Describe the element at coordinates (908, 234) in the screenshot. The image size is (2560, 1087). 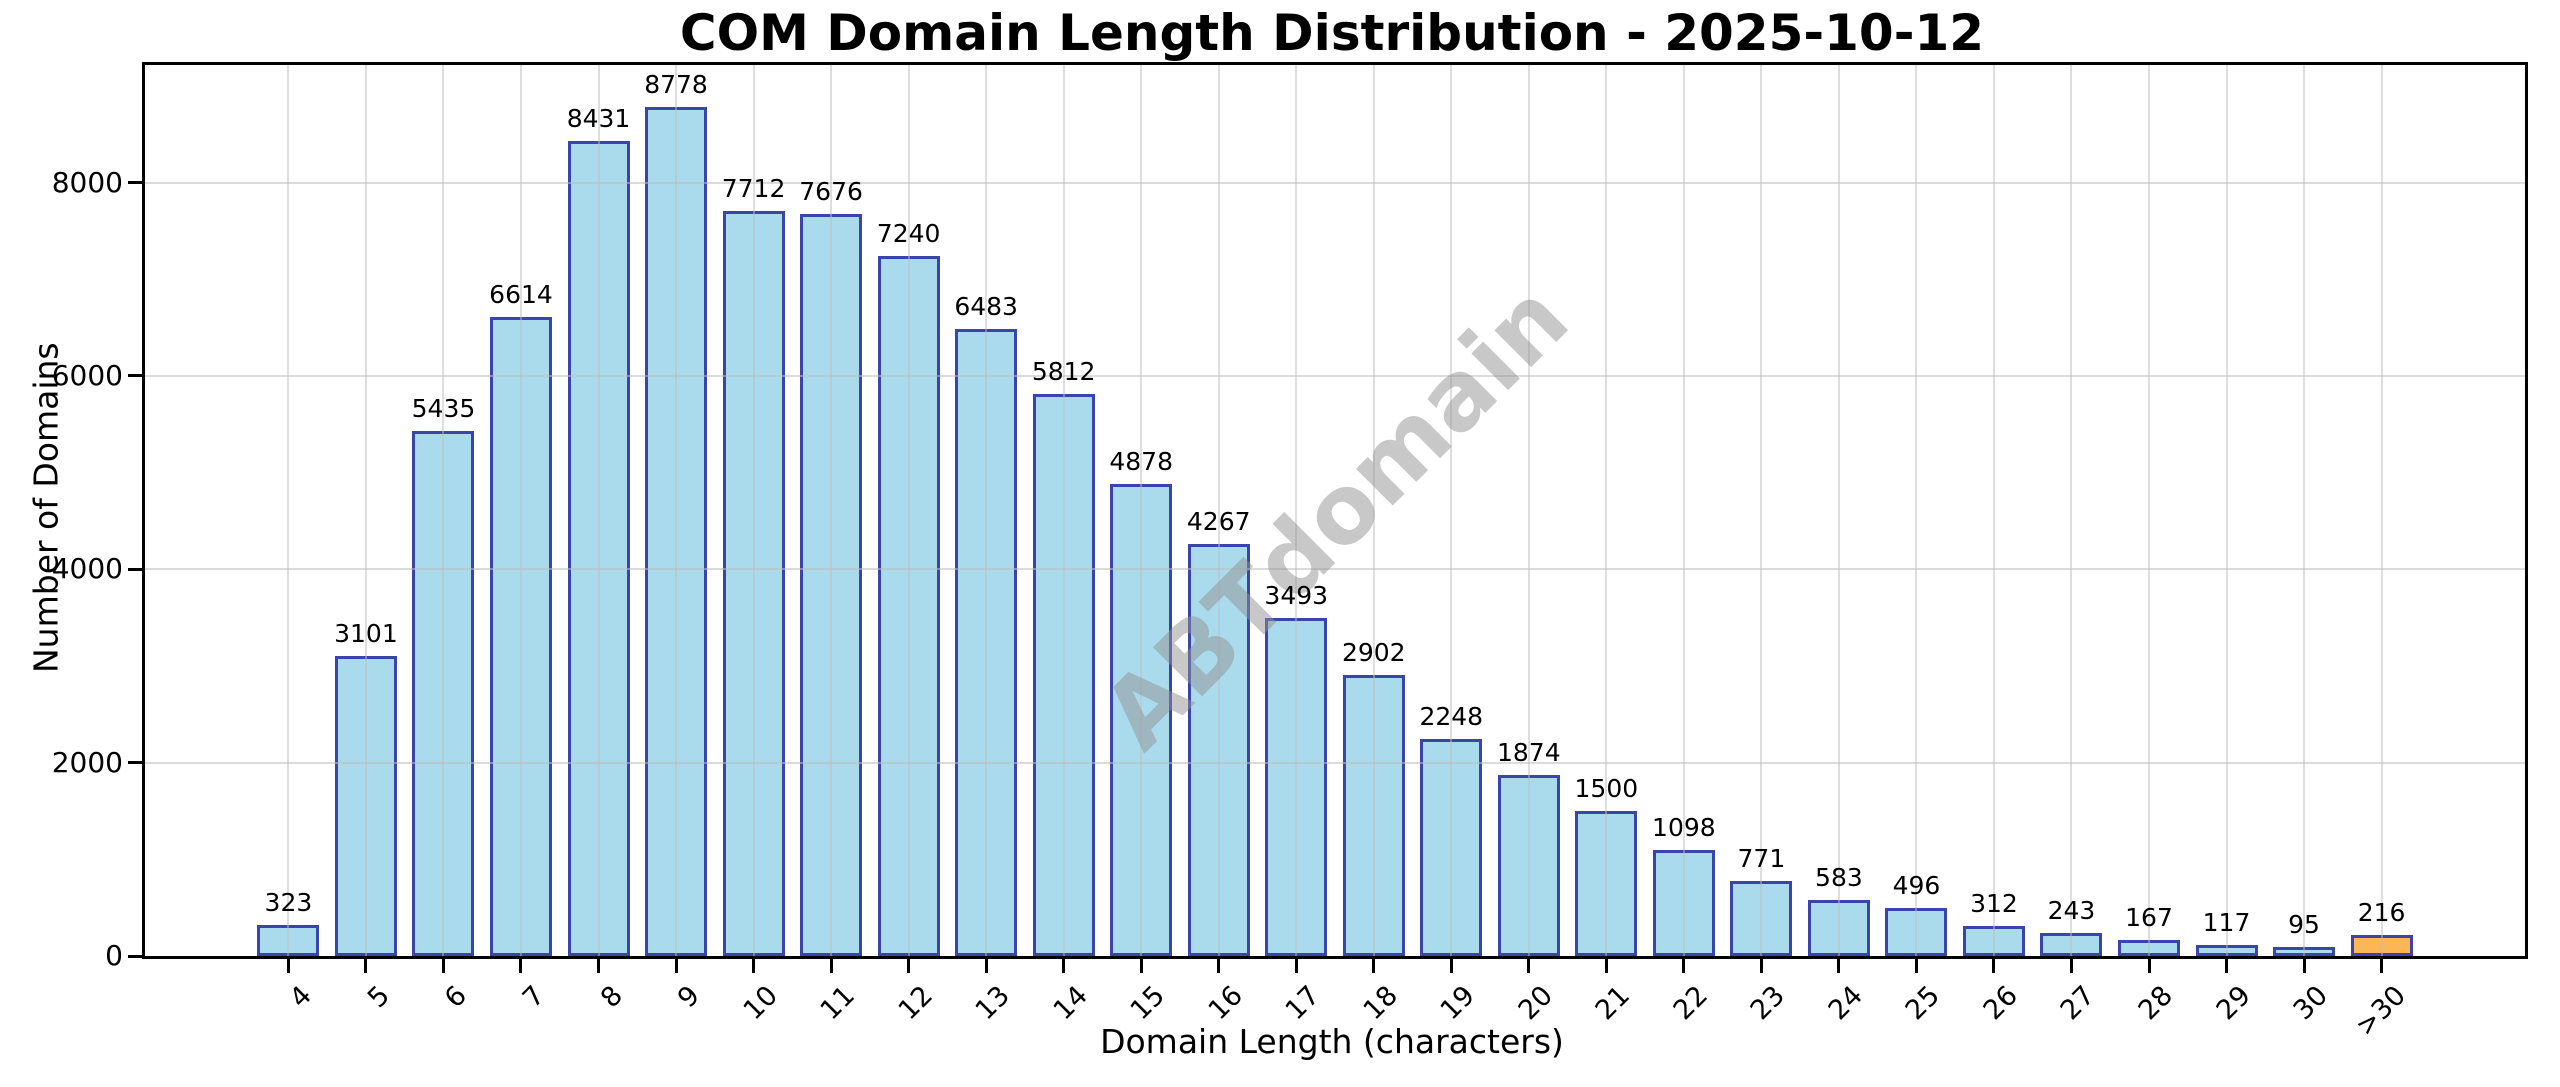
I see `bar-value-label: 7240` at that location.